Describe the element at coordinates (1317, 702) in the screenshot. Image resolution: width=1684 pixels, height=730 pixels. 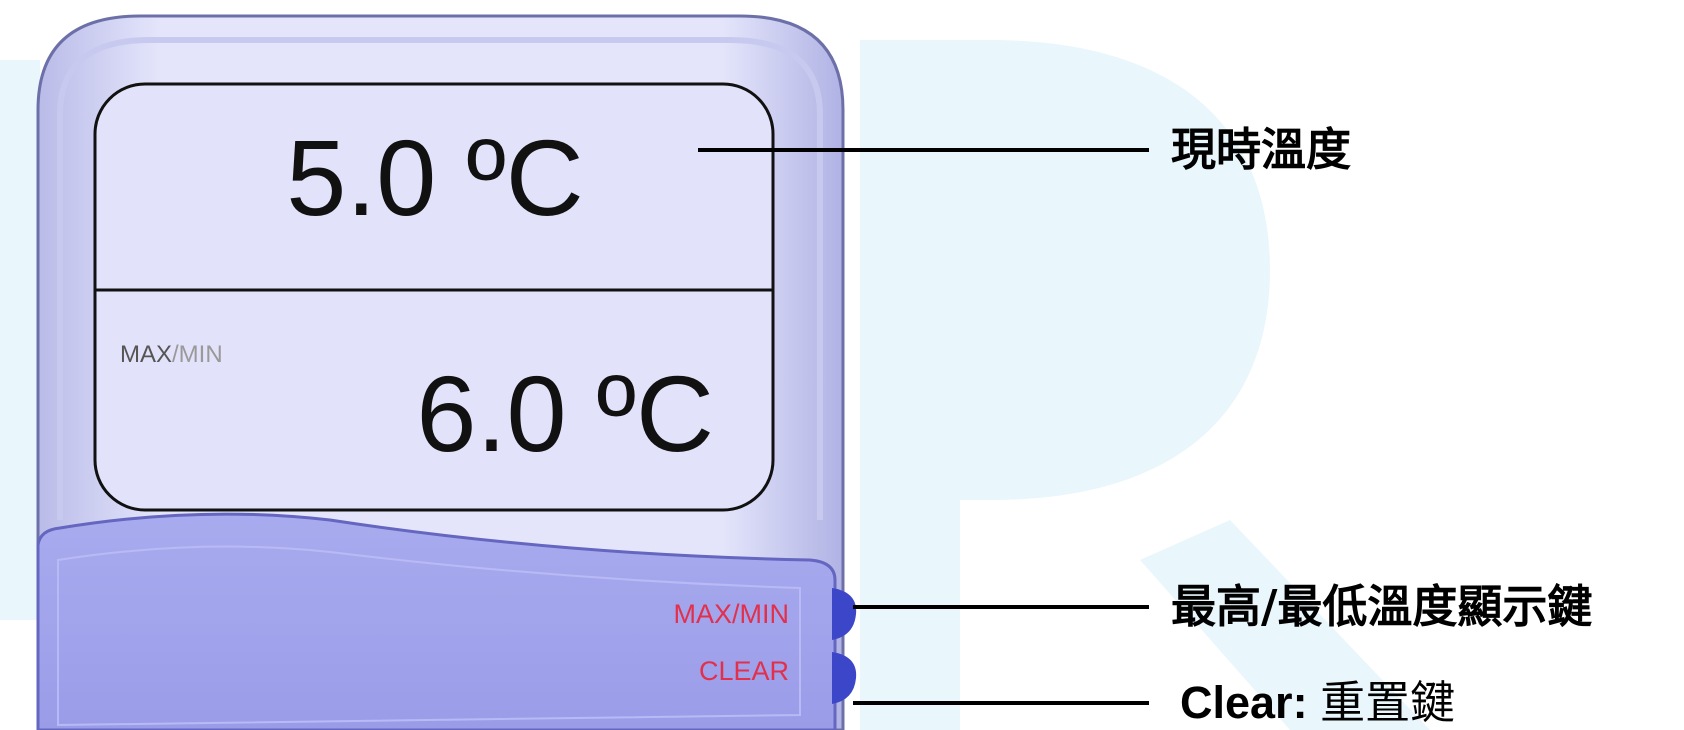
I see `callout-clear: Clear: 重置鍵` at that location.